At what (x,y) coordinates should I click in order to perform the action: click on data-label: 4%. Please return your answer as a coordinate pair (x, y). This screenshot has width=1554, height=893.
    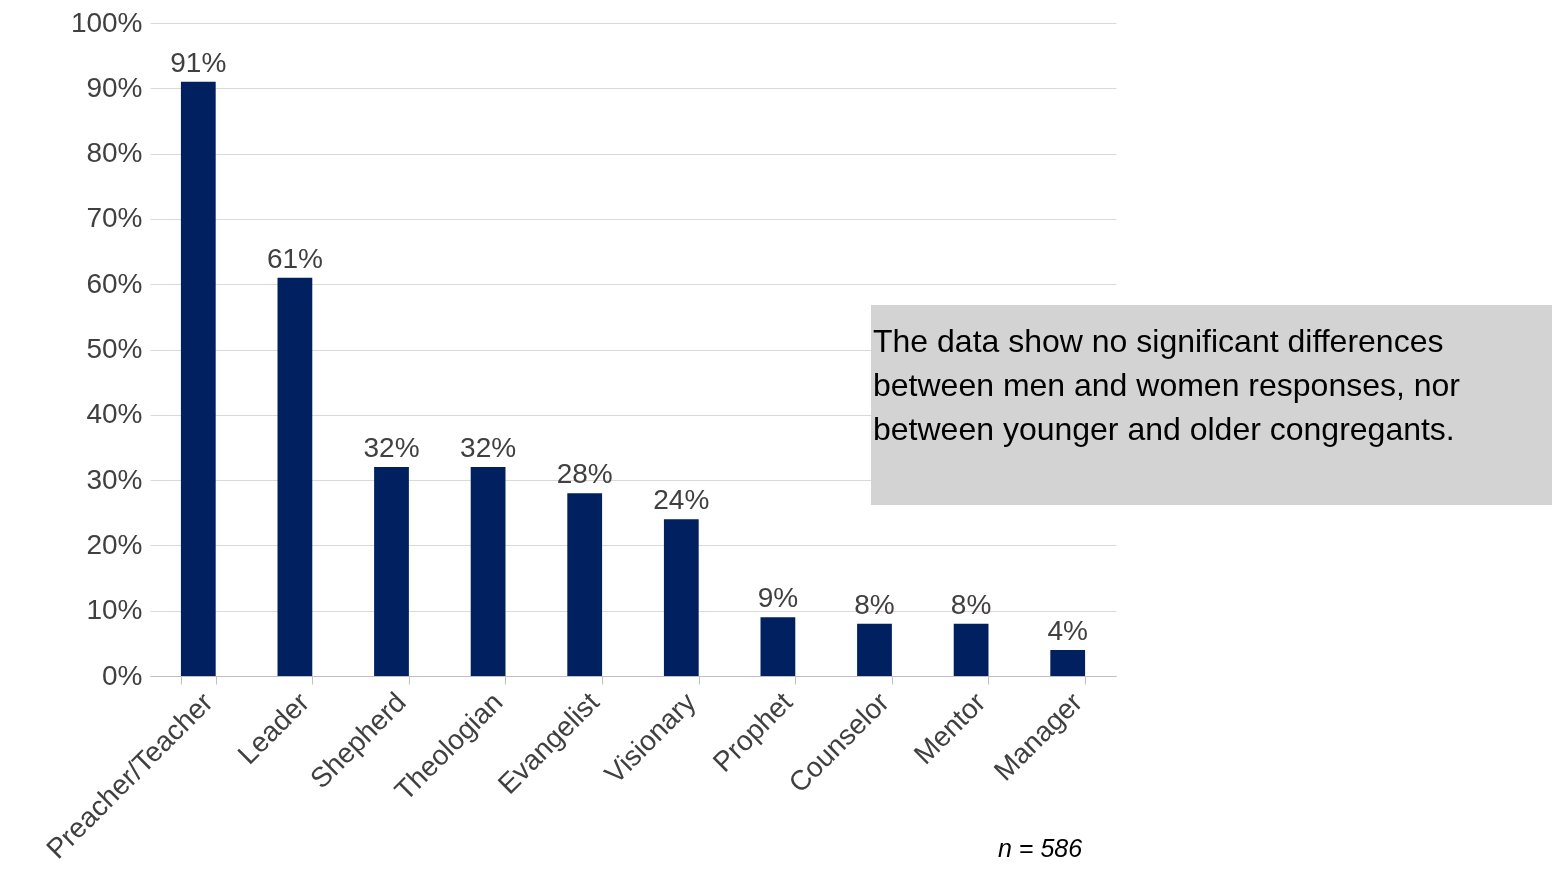
    Looking at the image, I should click on (1067, 630).